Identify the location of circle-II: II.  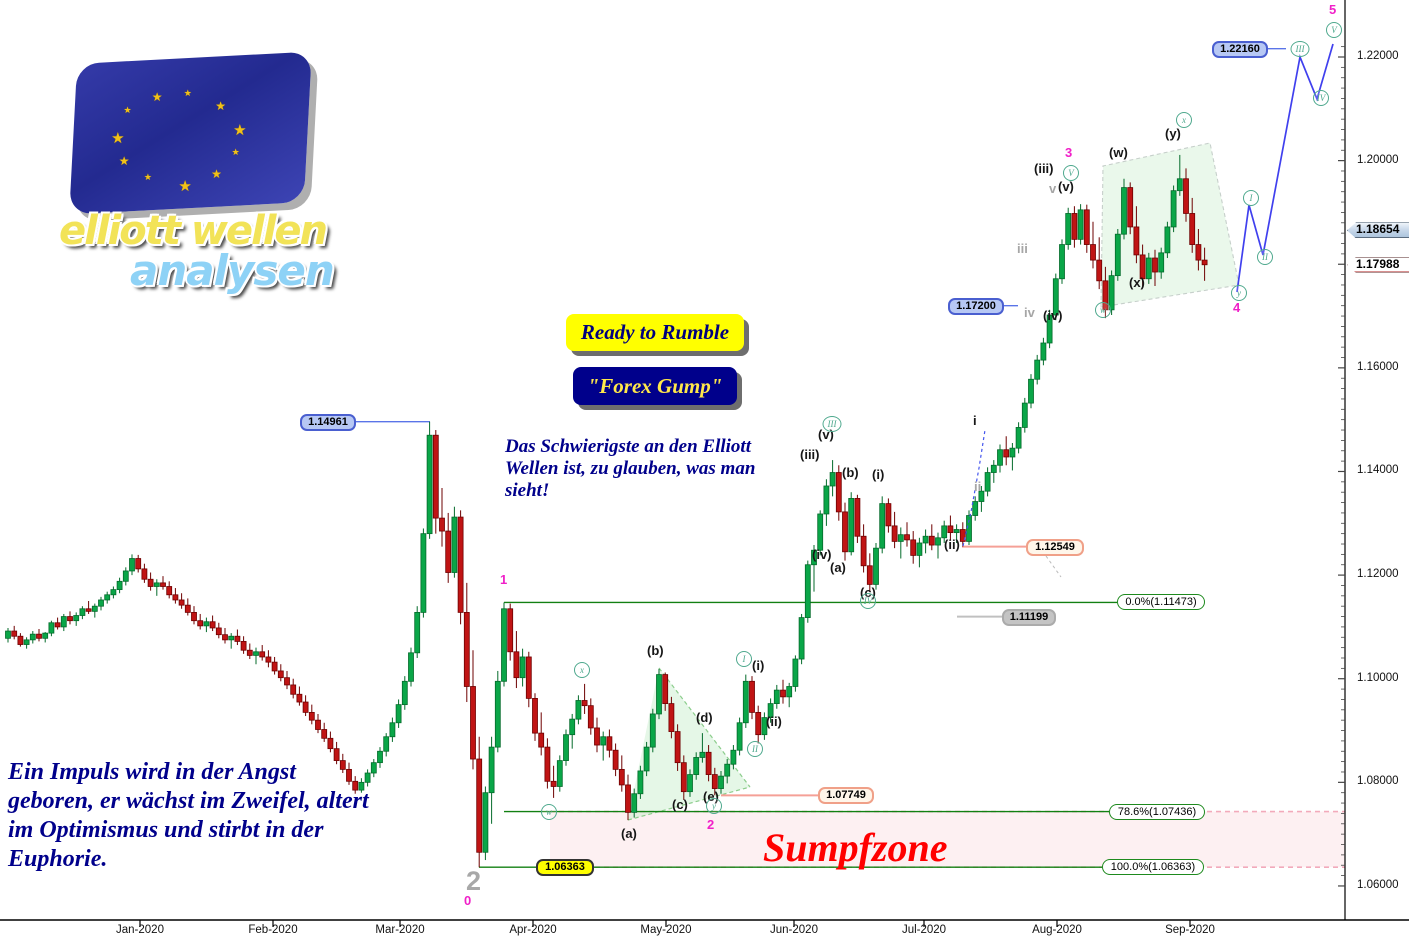
(755, 749).